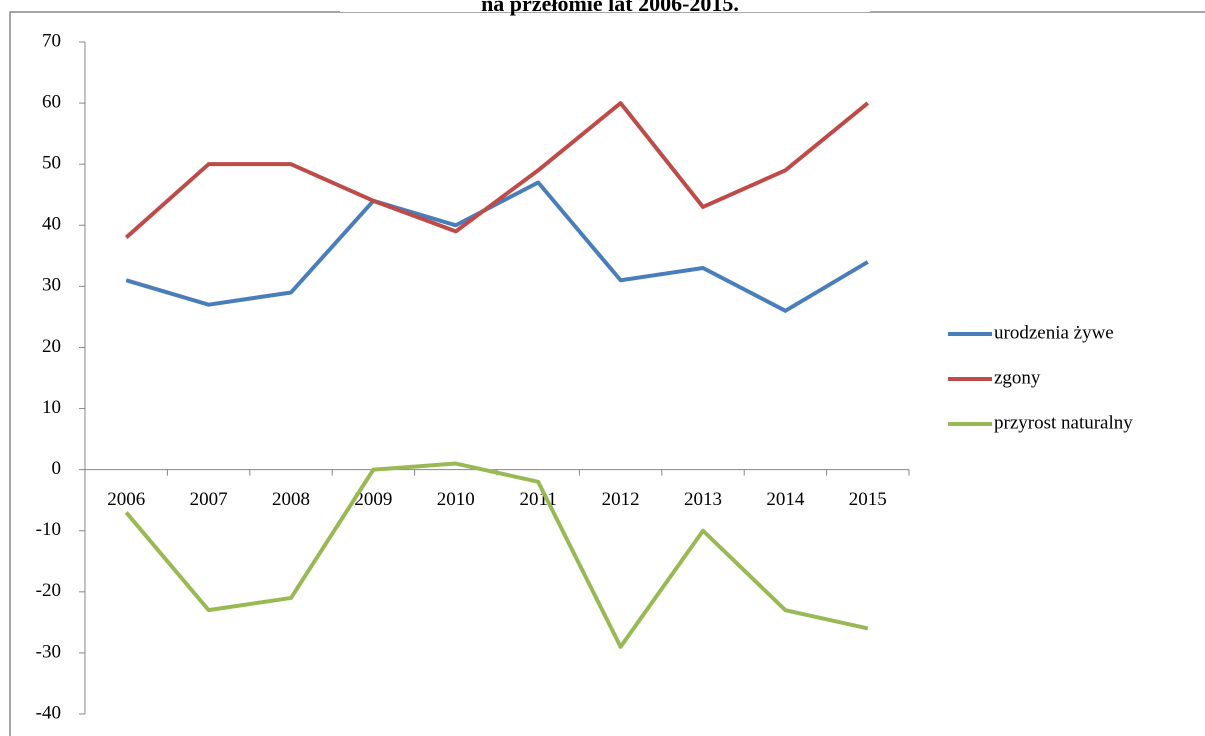 This screenshot has height=736, width=1205. Describe the element at coordinates (703, 499) in the screenshot. I see `x-tick-label: 2013` at that location.